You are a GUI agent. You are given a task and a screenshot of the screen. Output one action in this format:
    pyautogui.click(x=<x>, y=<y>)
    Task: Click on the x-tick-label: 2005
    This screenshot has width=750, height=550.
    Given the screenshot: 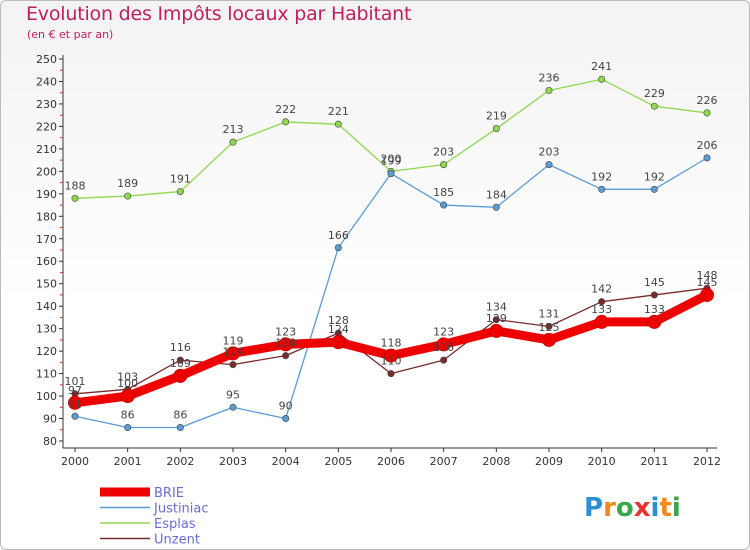 What is the action you would take?
    pyautogui.click(x=338, y=461)
    